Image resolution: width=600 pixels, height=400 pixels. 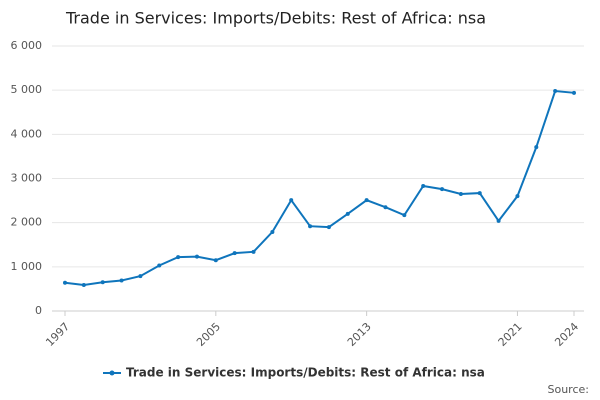 I want to click on source: Source:, so click(x=569, y=389).